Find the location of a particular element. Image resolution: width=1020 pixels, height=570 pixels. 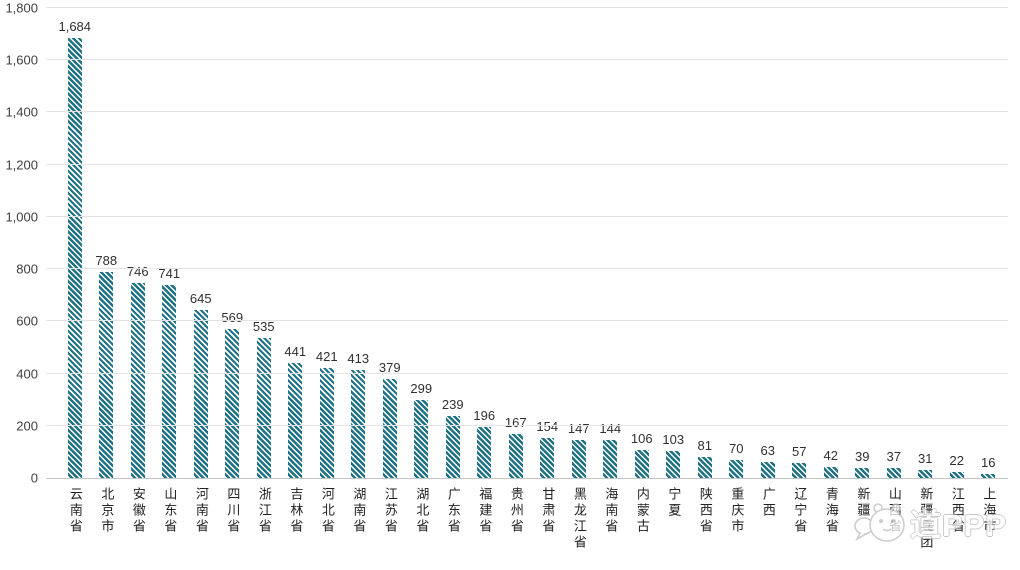

x-axis-label: 广西 is located at coordinates (768, 519).